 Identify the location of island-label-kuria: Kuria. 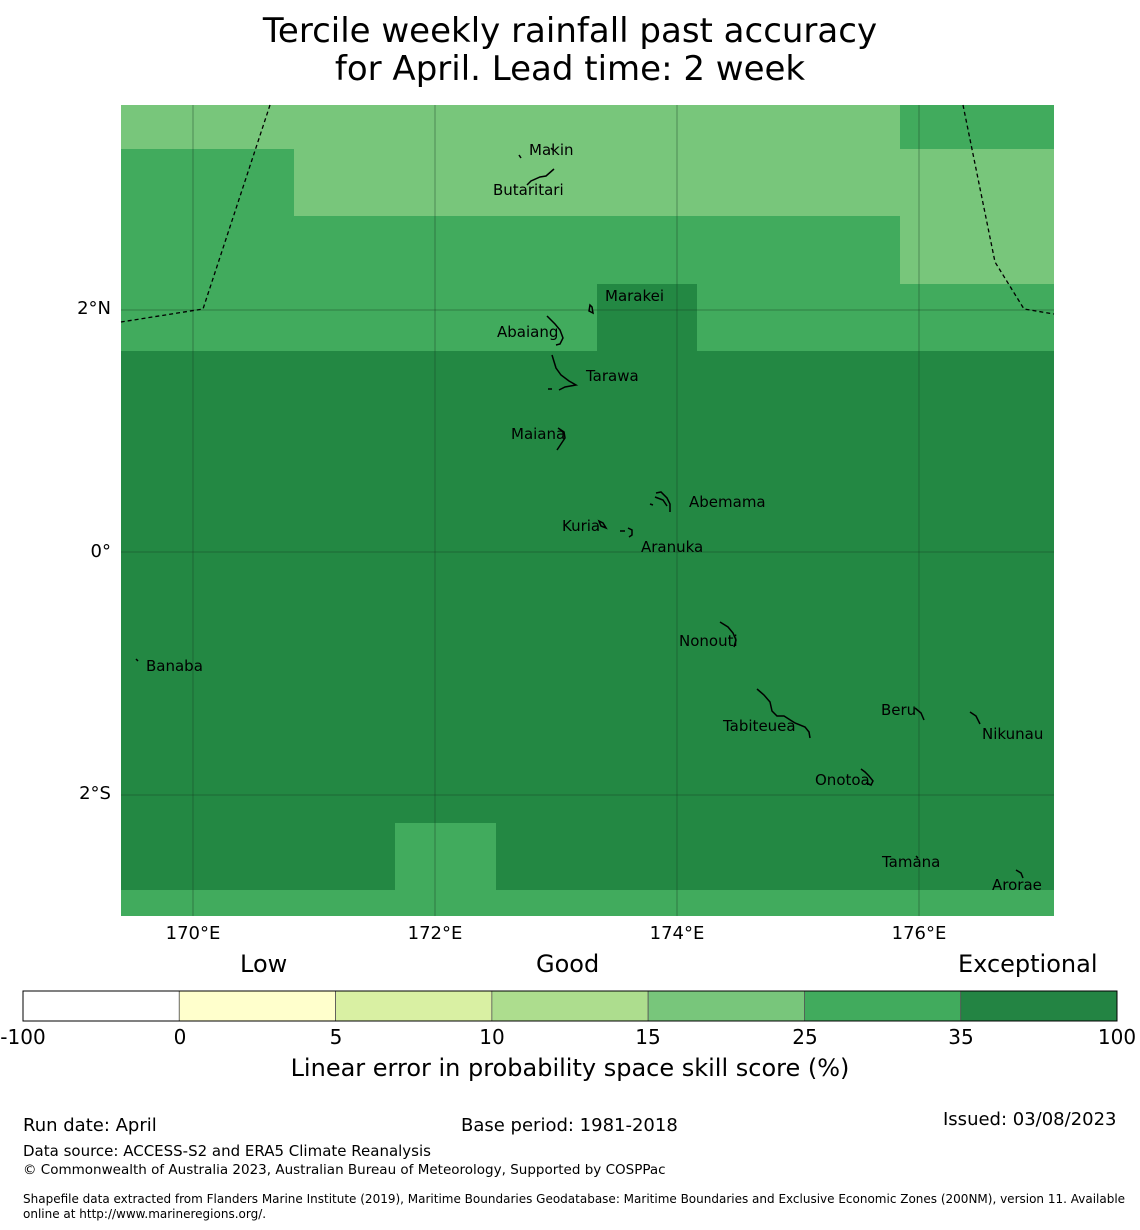
(581, 526).